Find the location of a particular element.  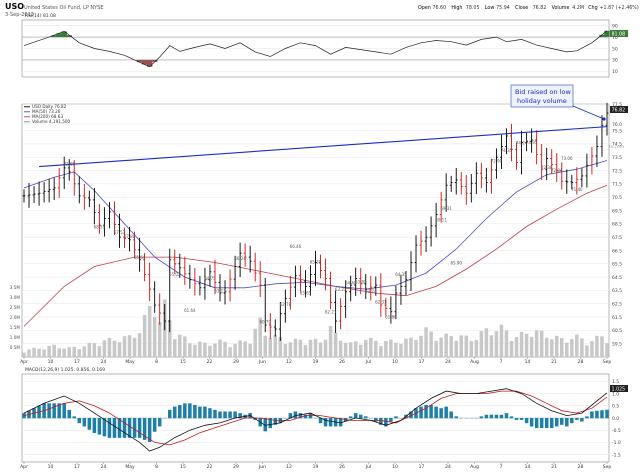

price-point-label: 63.74 is located at coordinates (371, 291).